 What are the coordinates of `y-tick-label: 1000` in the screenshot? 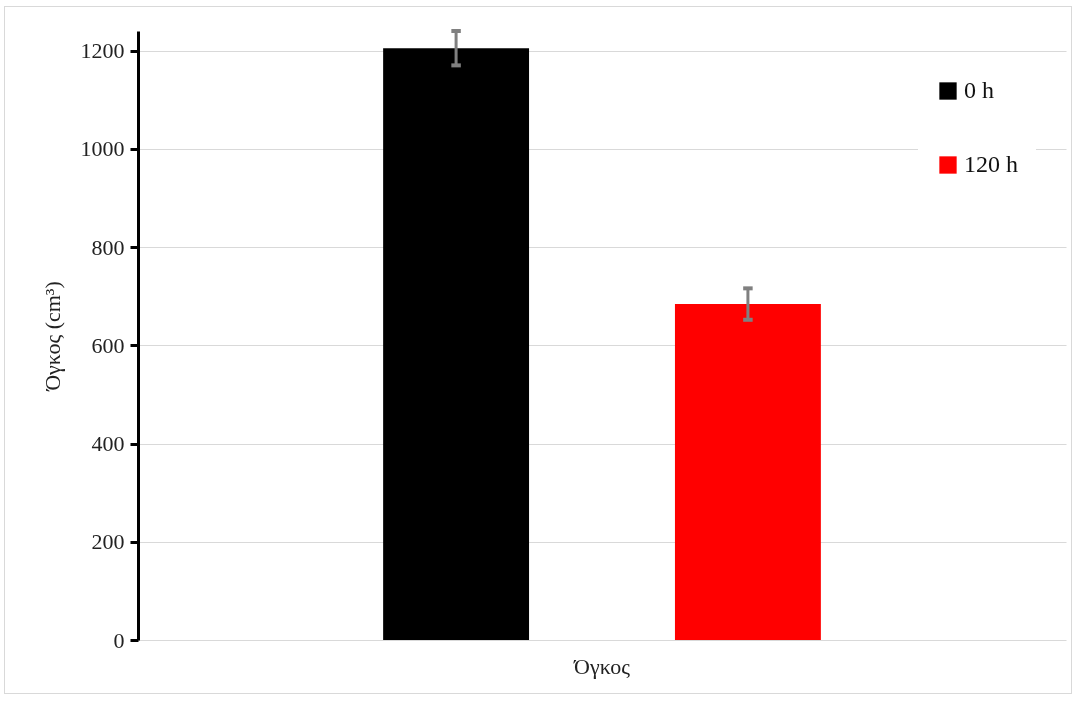 It's located at (102, 149).